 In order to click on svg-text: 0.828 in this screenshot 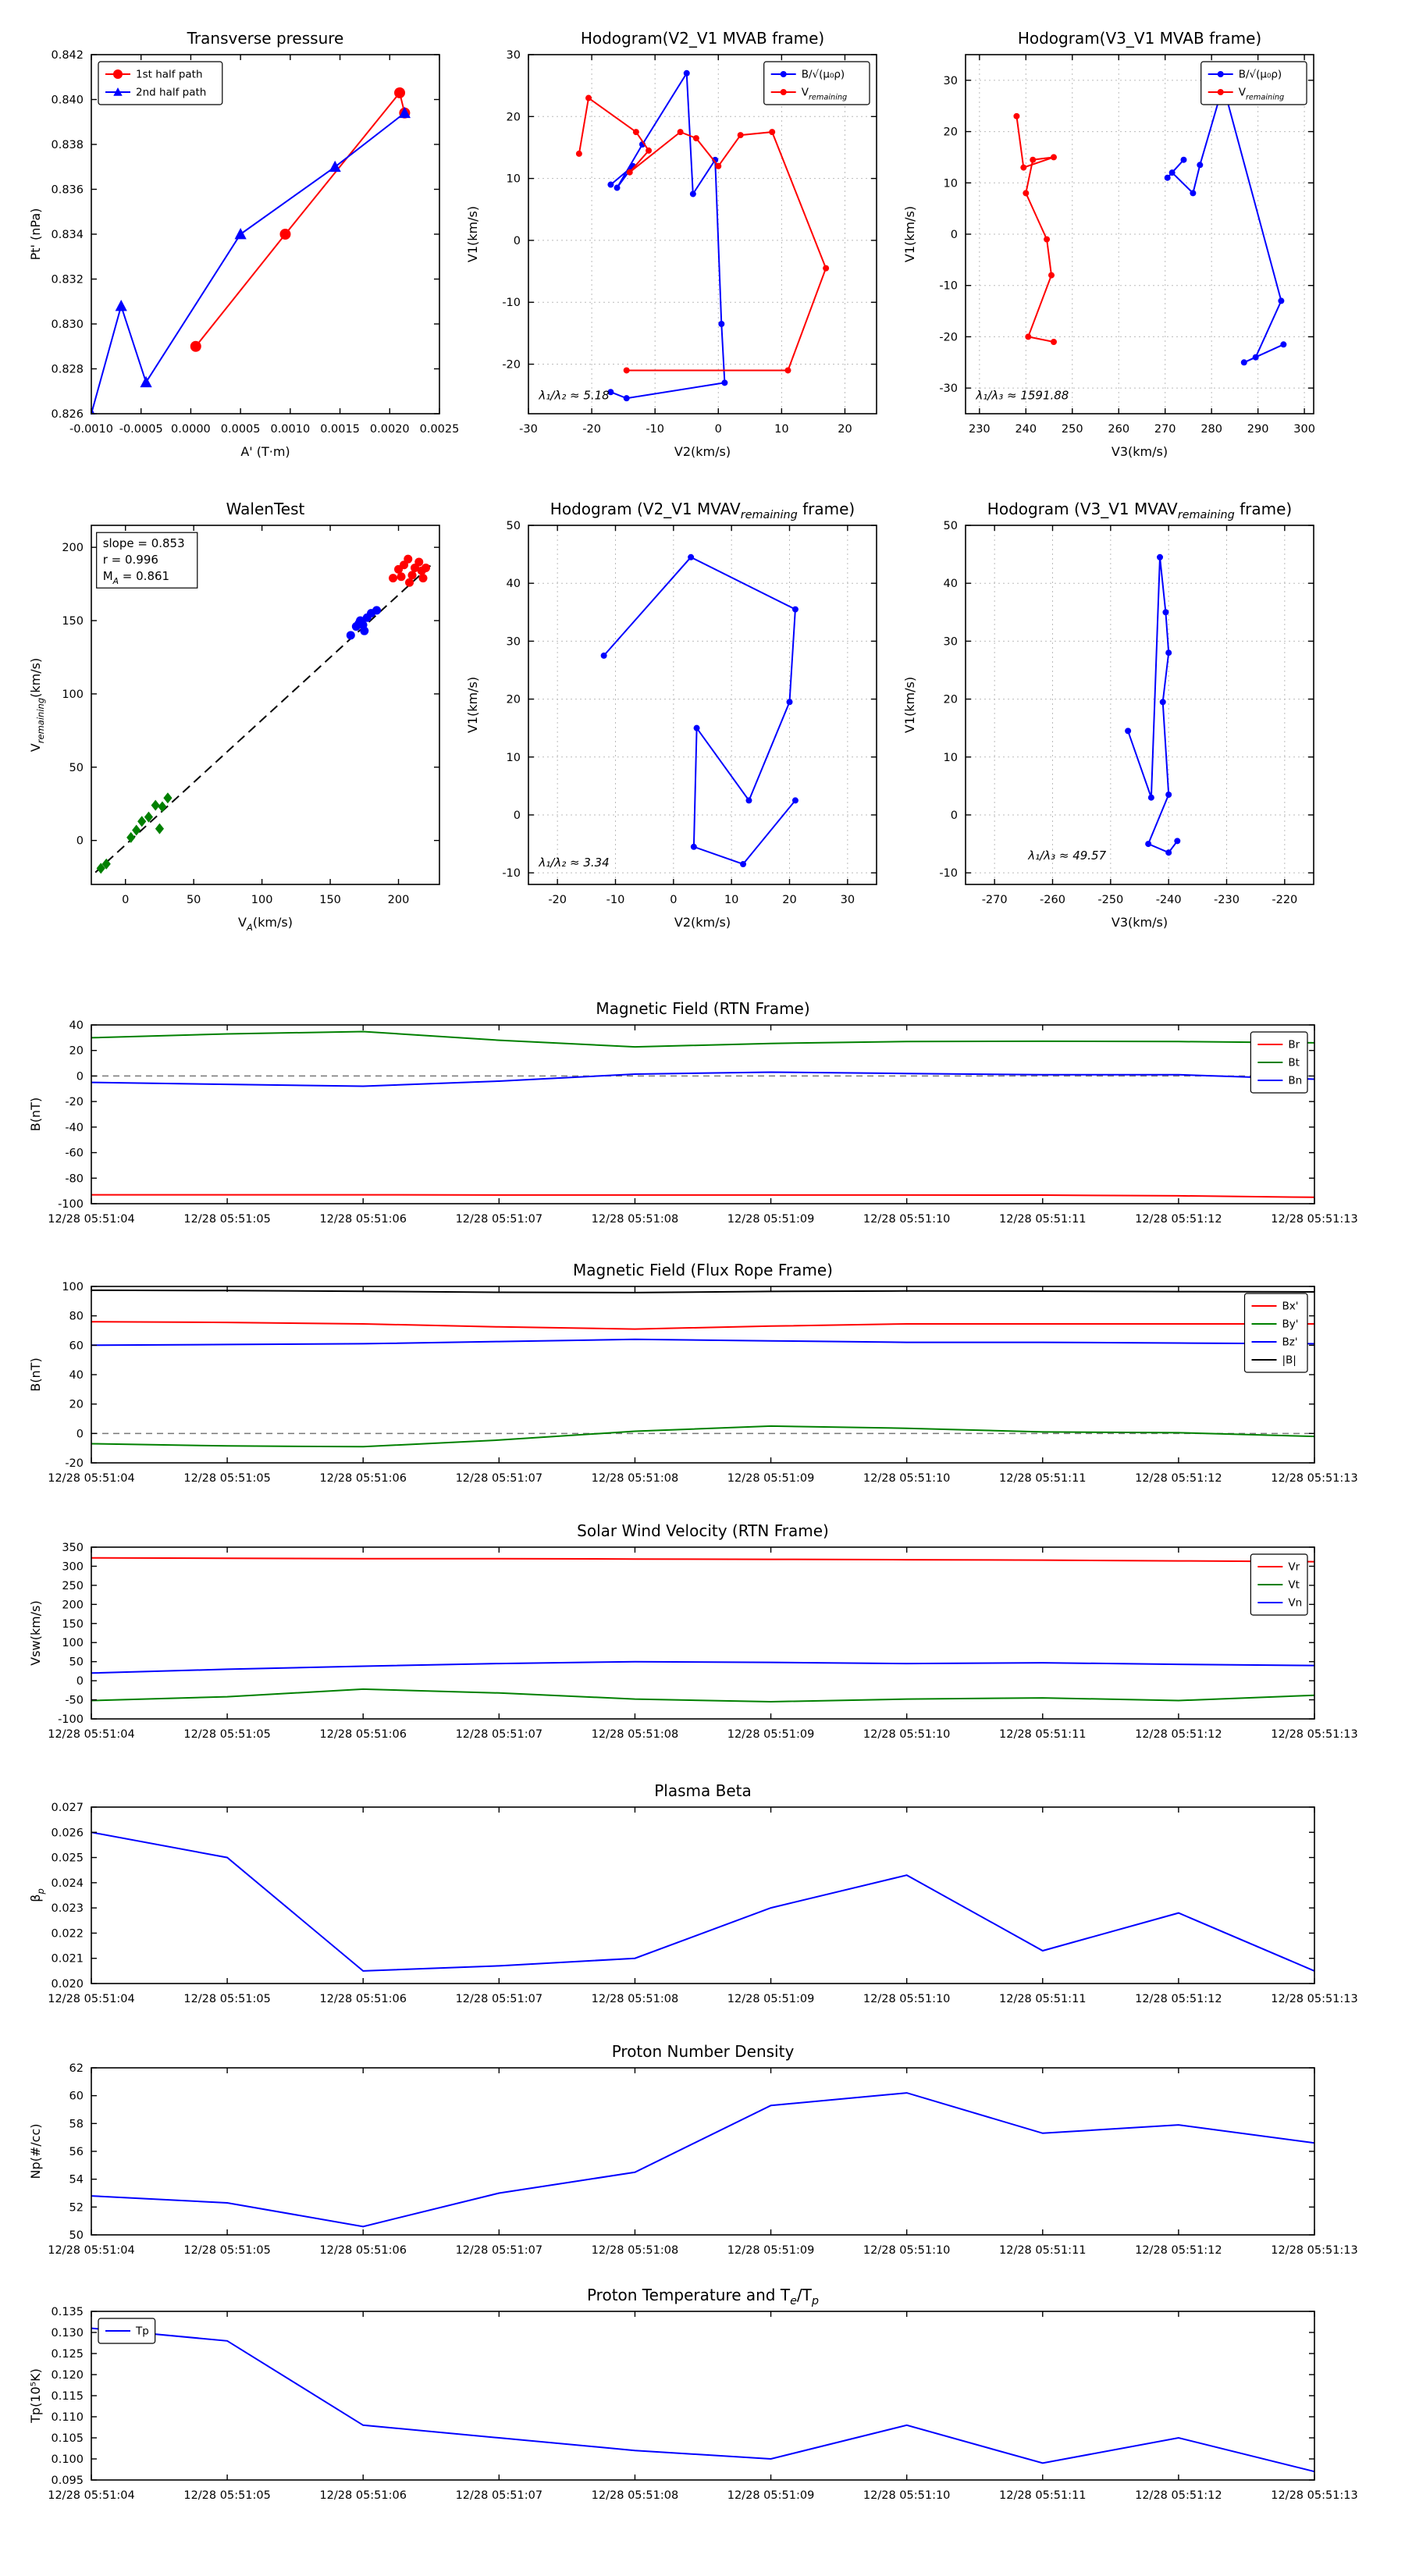, I will do `click(68, 370)`.